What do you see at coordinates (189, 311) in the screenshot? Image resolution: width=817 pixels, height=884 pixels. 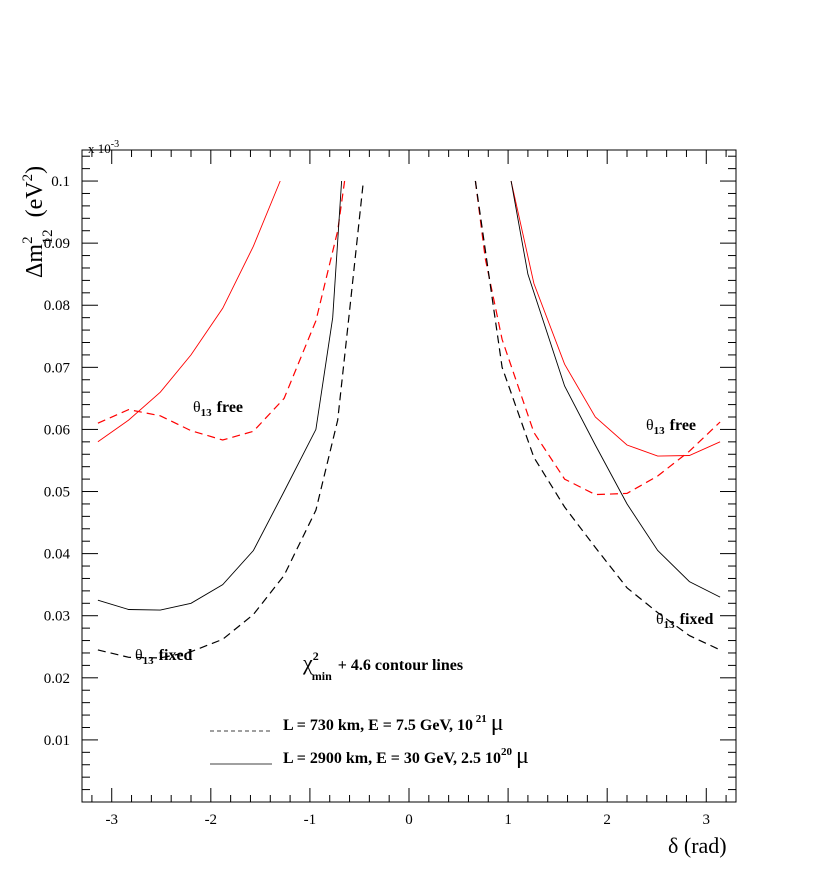 I see `curve-red-solid-left` at bounding box center [189, 311].